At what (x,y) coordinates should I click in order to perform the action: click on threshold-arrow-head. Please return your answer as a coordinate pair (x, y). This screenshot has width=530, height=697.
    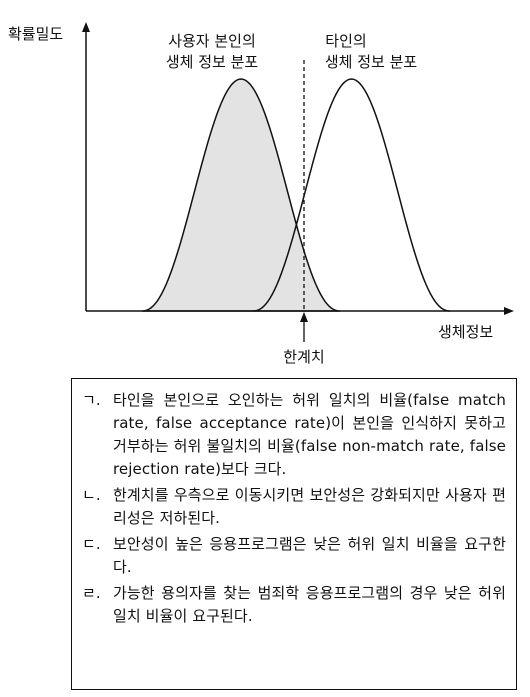
    Looking at the image, I should click on (304, 317).